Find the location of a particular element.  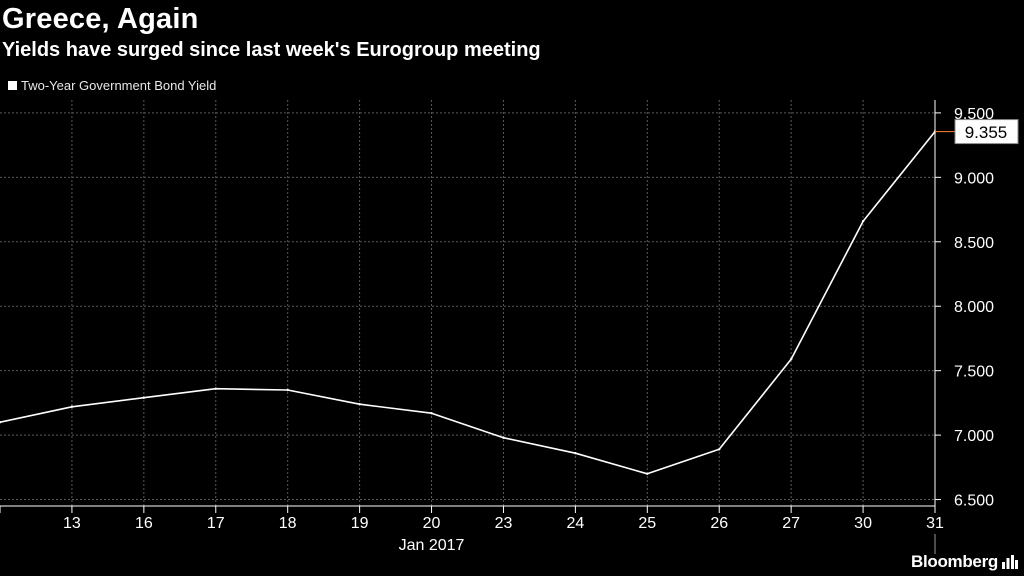

legend-swatch is located at coordinates (12, 85).